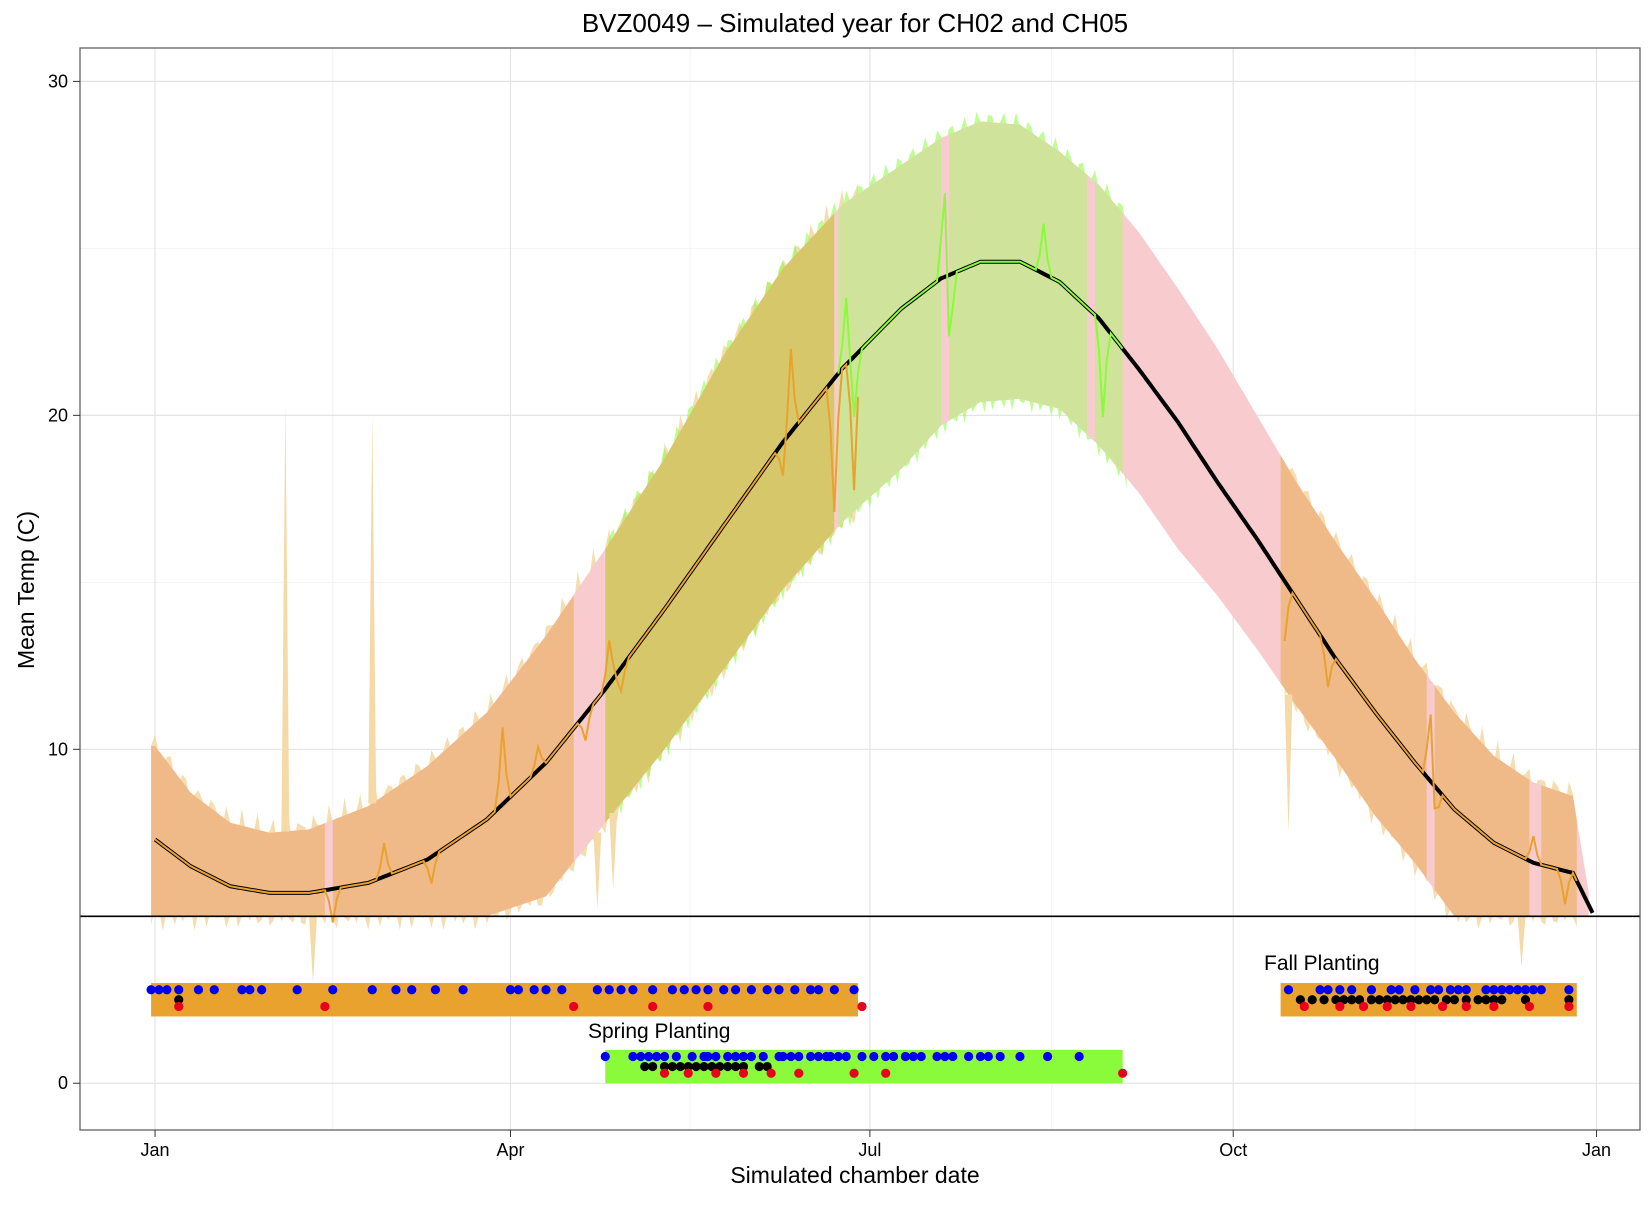  I want to click on band-orange-early, so click(376, 735).